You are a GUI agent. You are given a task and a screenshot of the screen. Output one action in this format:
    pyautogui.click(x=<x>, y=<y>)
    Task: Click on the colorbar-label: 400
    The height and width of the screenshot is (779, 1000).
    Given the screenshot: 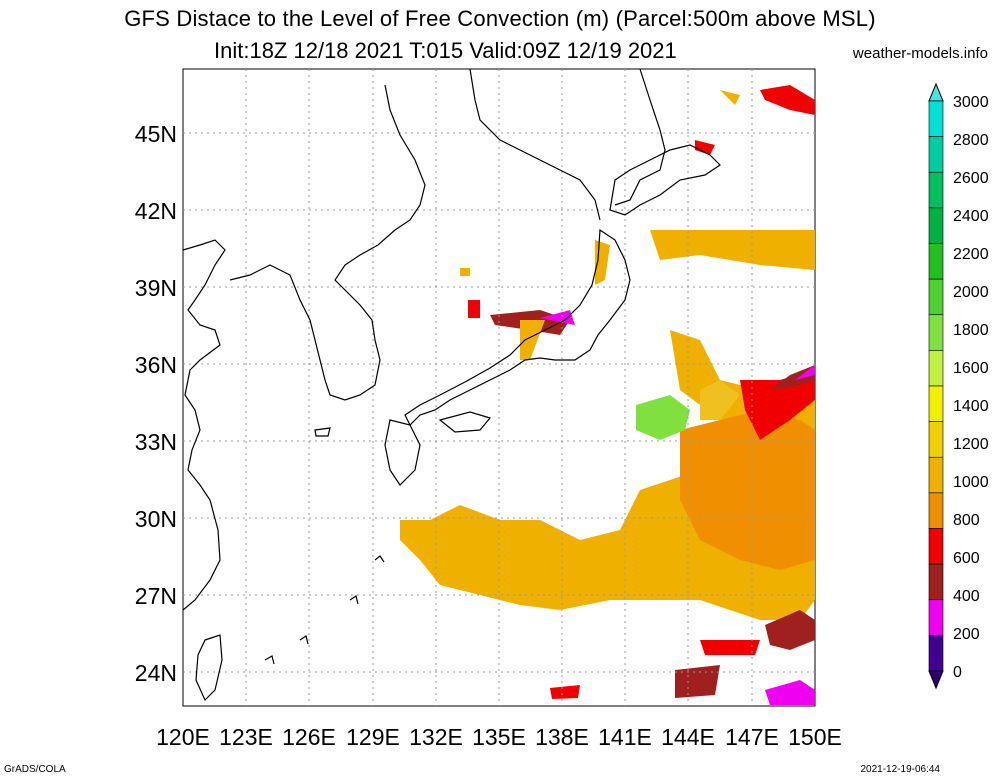 What is the action you would take?
    pyautogui.click(x=966, y=596)
    